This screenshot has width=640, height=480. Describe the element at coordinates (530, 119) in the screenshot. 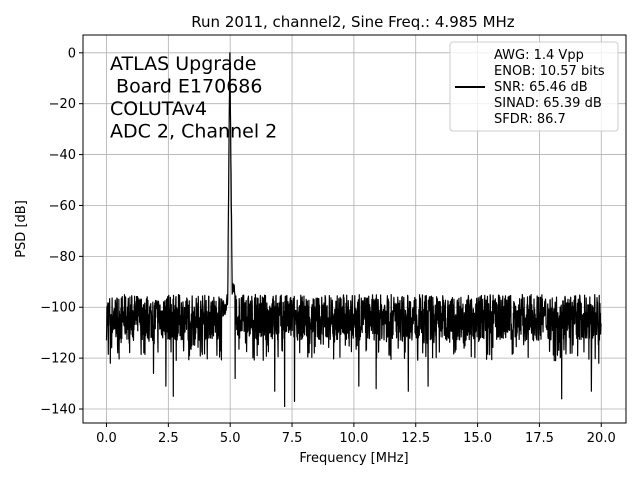

I see `legend-entry: SFDR: 86.7` at that location.